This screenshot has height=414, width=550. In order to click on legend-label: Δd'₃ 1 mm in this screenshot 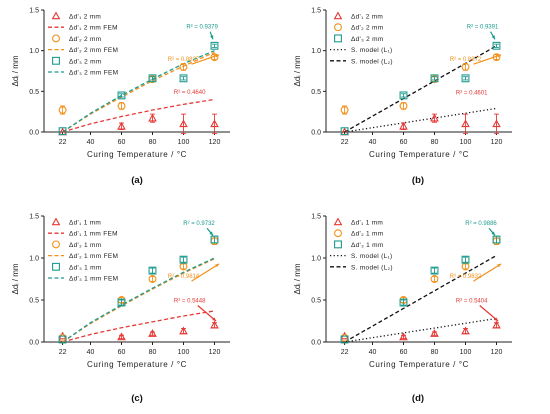, I will do `click(85, 267)`.